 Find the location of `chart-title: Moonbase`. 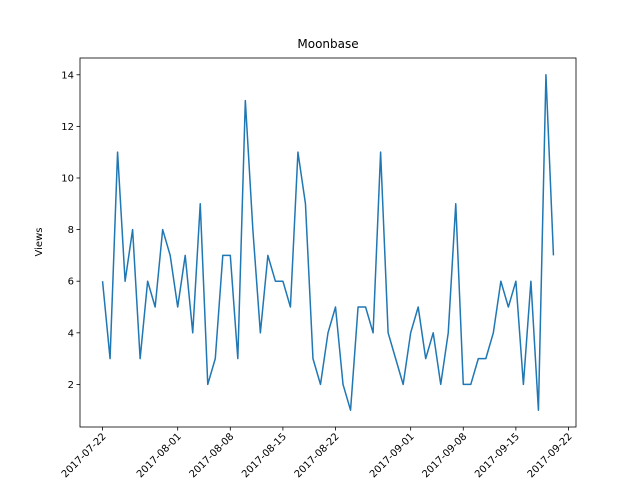

chart-title: Moonbase is located at coordinates (327, 44).